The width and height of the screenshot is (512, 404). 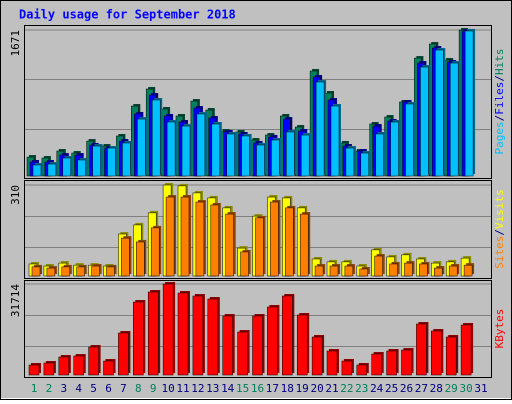 I want to click on x-tick-label: 17, so click(x=272, y=388).